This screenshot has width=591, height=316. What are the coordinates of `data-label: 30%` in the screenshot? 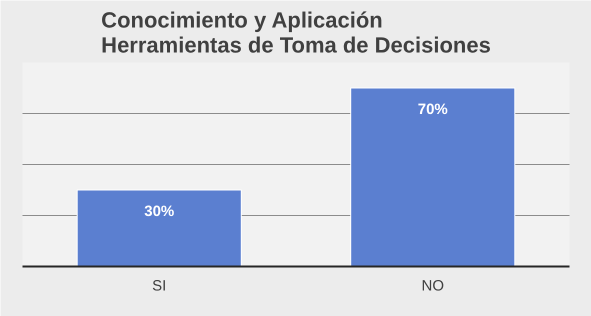 It's located at (159, 211).